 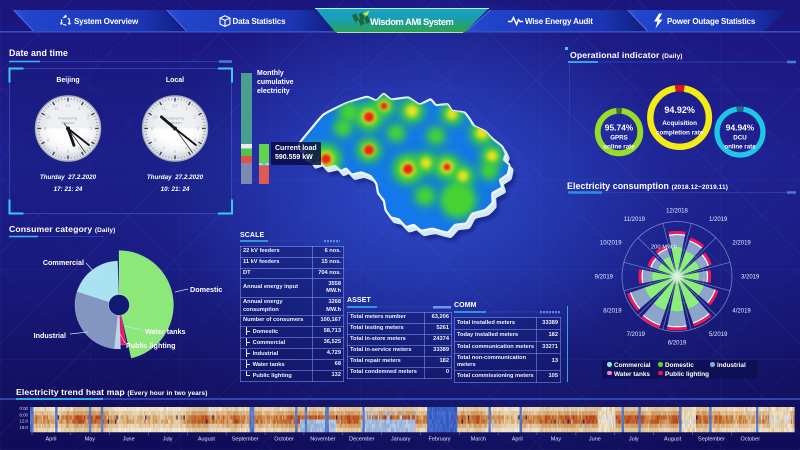 What do you see at coordinates (636, 335) in the screenshot?
I see `svg-text: 7/2019` at bounding box center [636, 335].